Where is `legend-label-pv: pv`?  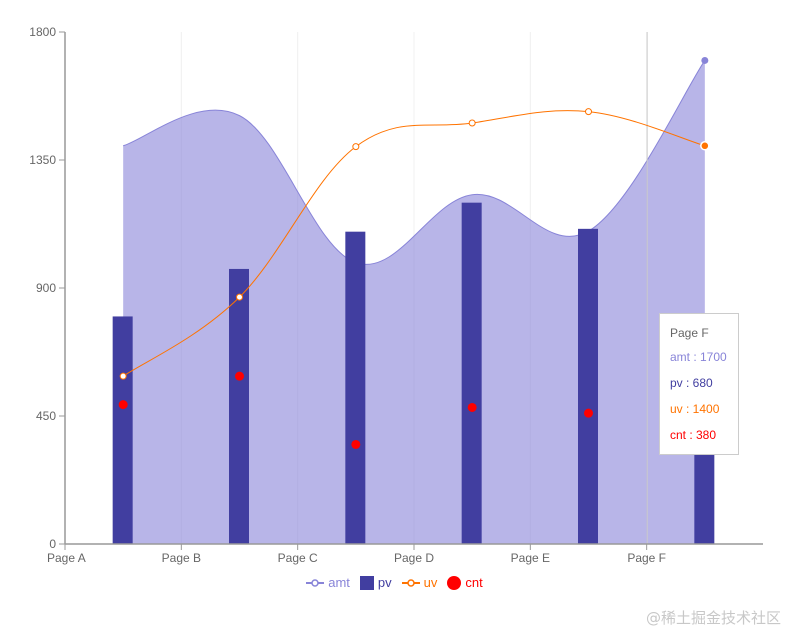
legend-label-pv: pv is located at coordinates (384, 582).